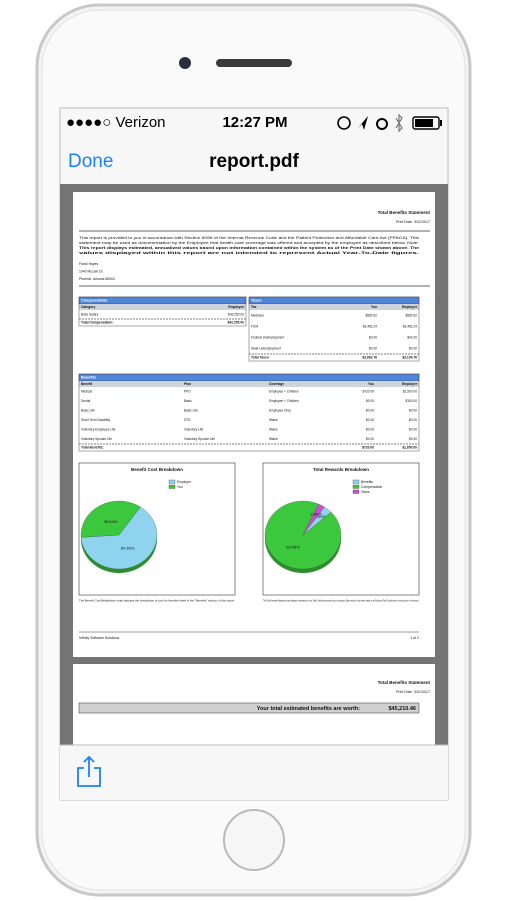  Describe the element at coordinates (267, 337) in the screenshot. I see `table-cell: Federal Unemployment` at that location.